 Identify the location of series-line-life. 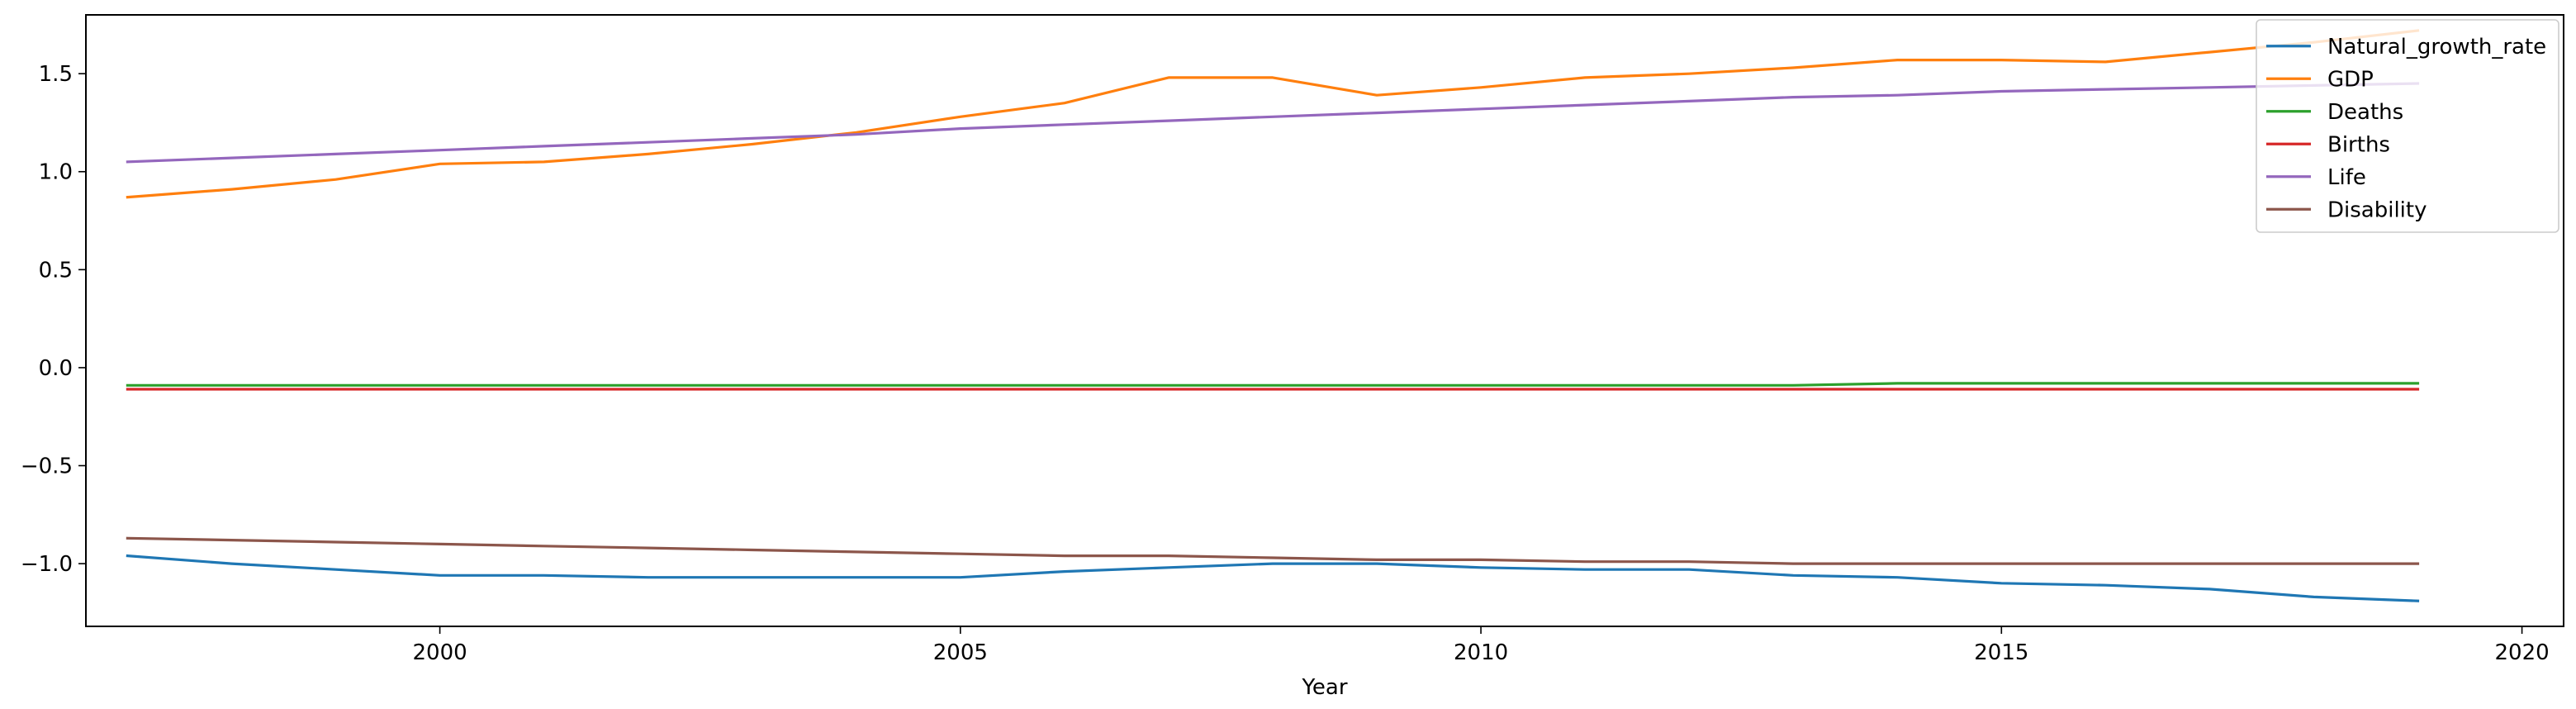
(1273, 123).